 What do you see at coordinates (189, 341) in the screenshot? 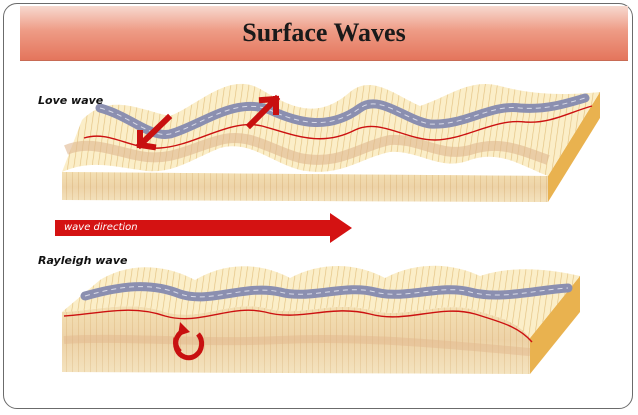
I see `rayleigh-rotation-arrow` at bounding box center [189, 341].